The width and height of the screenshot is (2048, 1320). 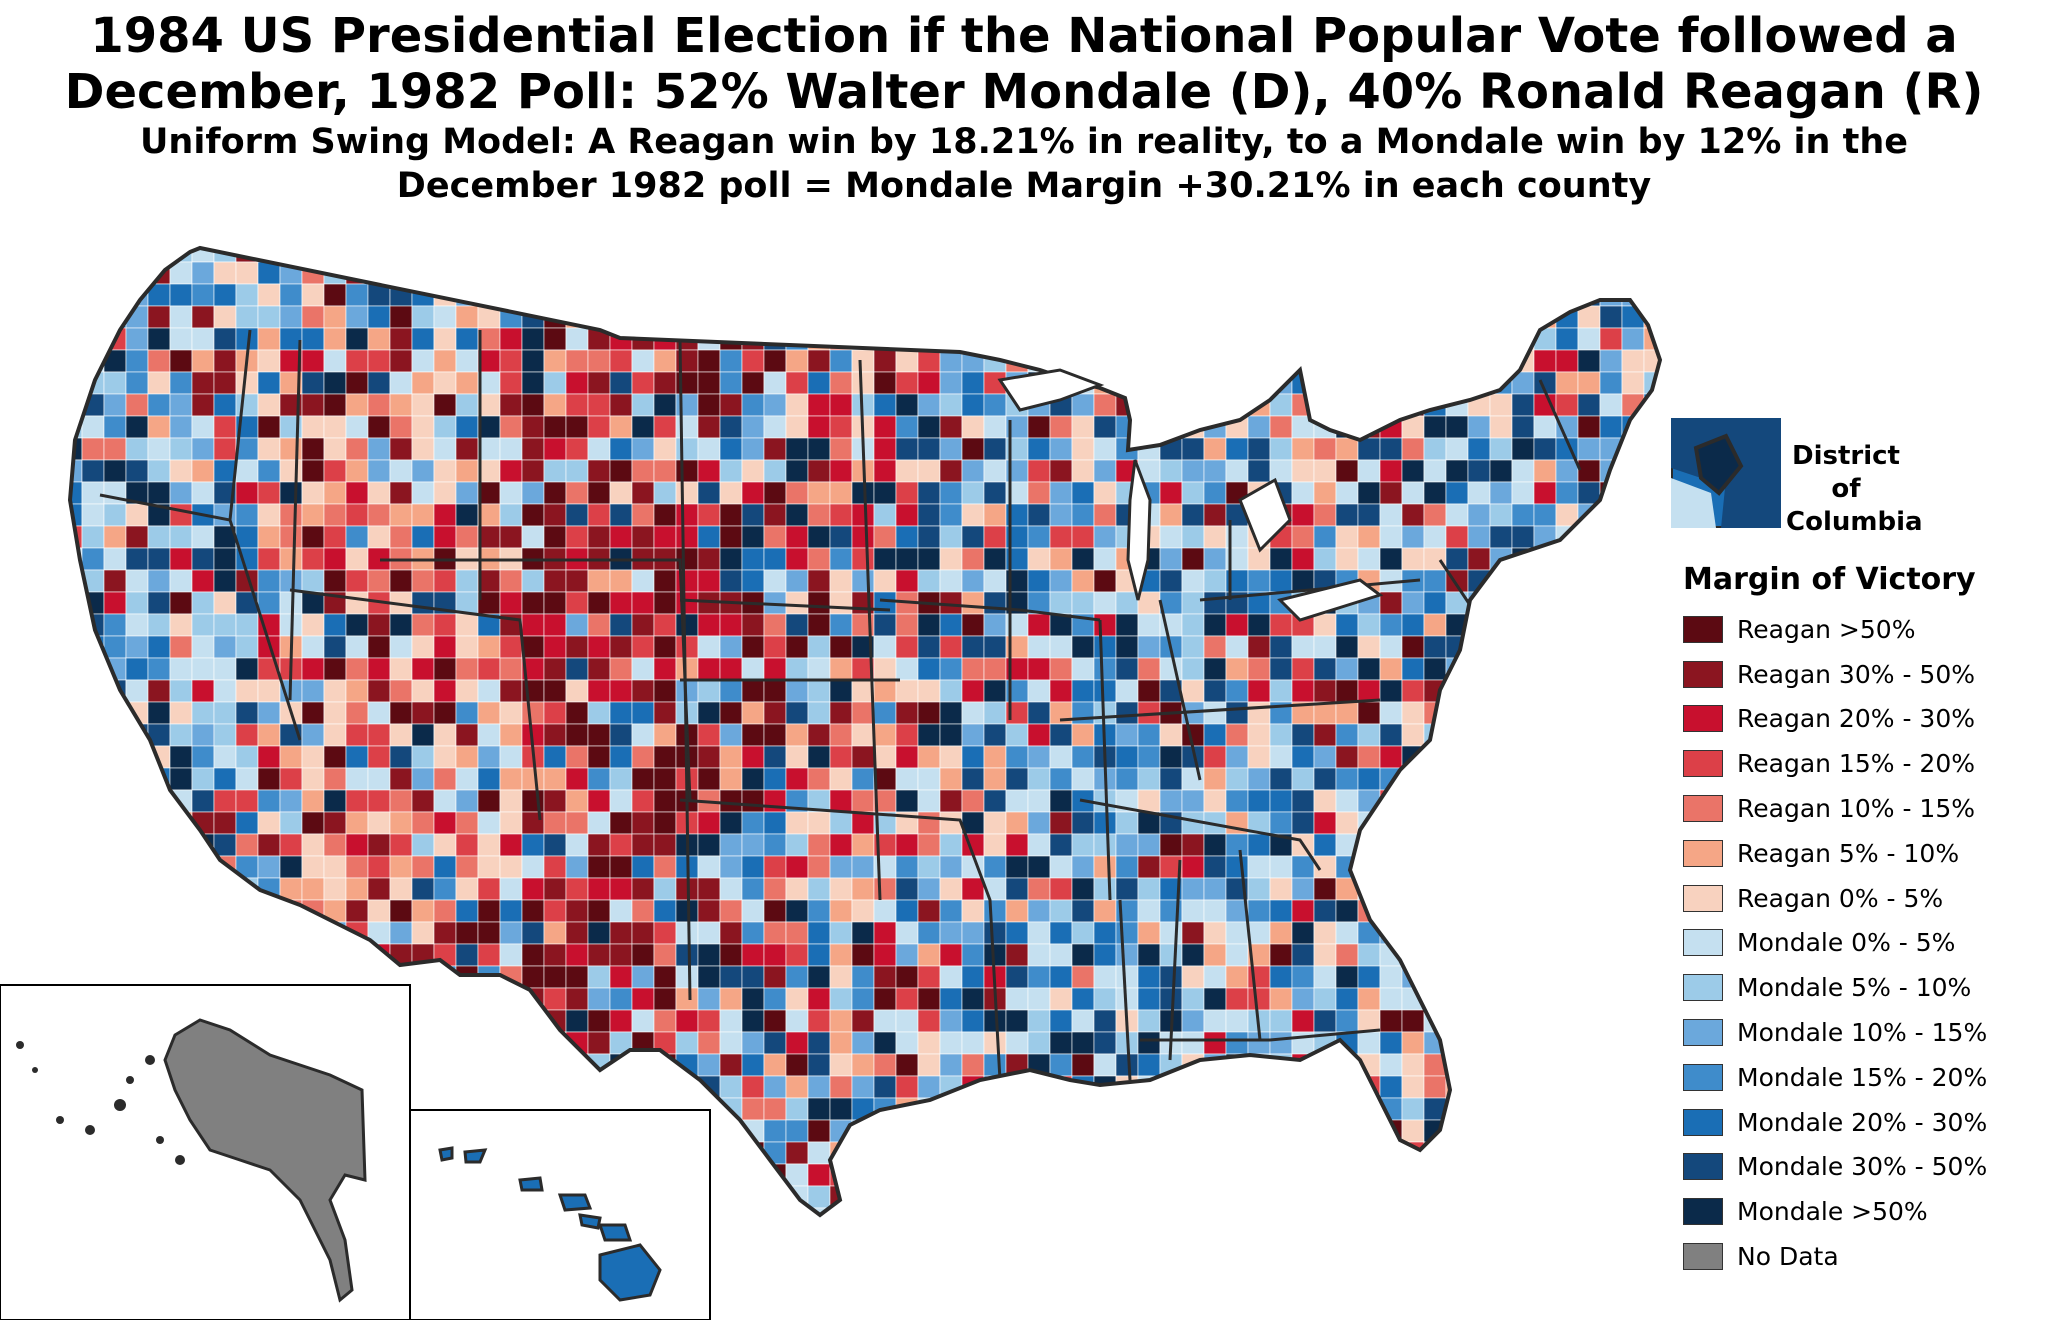 I want to click on hawaii-inset-frame, so click(x=560, y=1214).